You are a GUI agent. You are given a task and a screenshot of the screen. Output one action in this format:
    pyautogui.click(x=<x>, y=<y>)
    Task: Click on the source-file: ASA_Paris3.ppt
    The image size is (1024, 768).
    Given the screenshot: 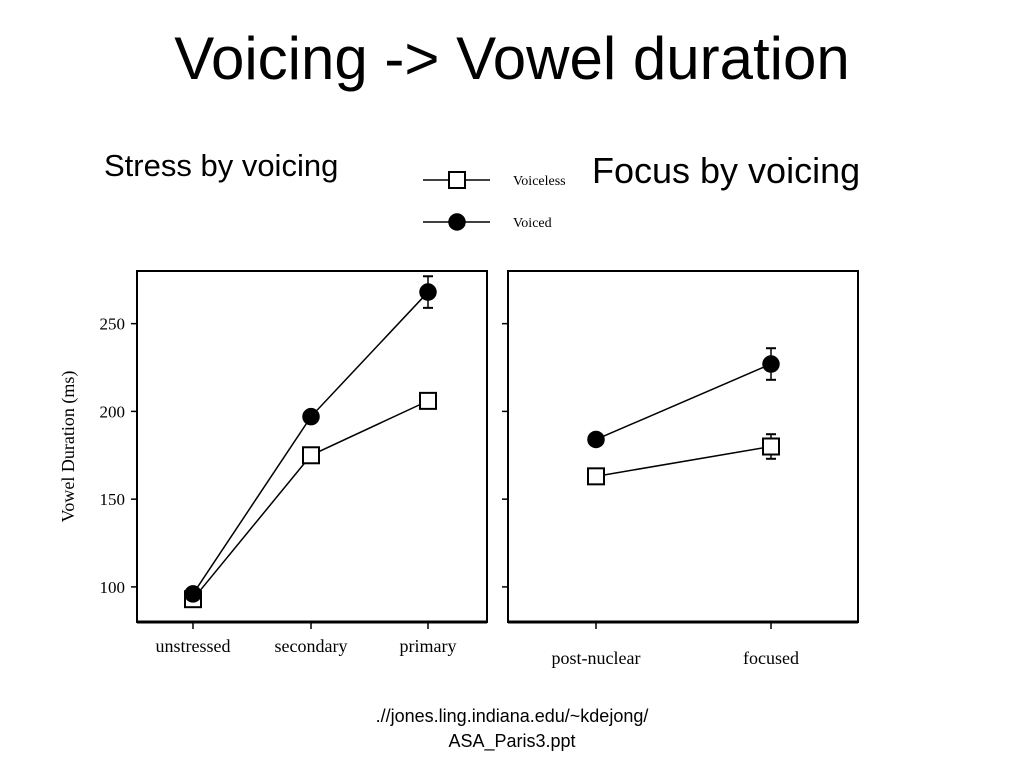 What is the action you would take?
    pyautogui.click(x=512, y=741)
    